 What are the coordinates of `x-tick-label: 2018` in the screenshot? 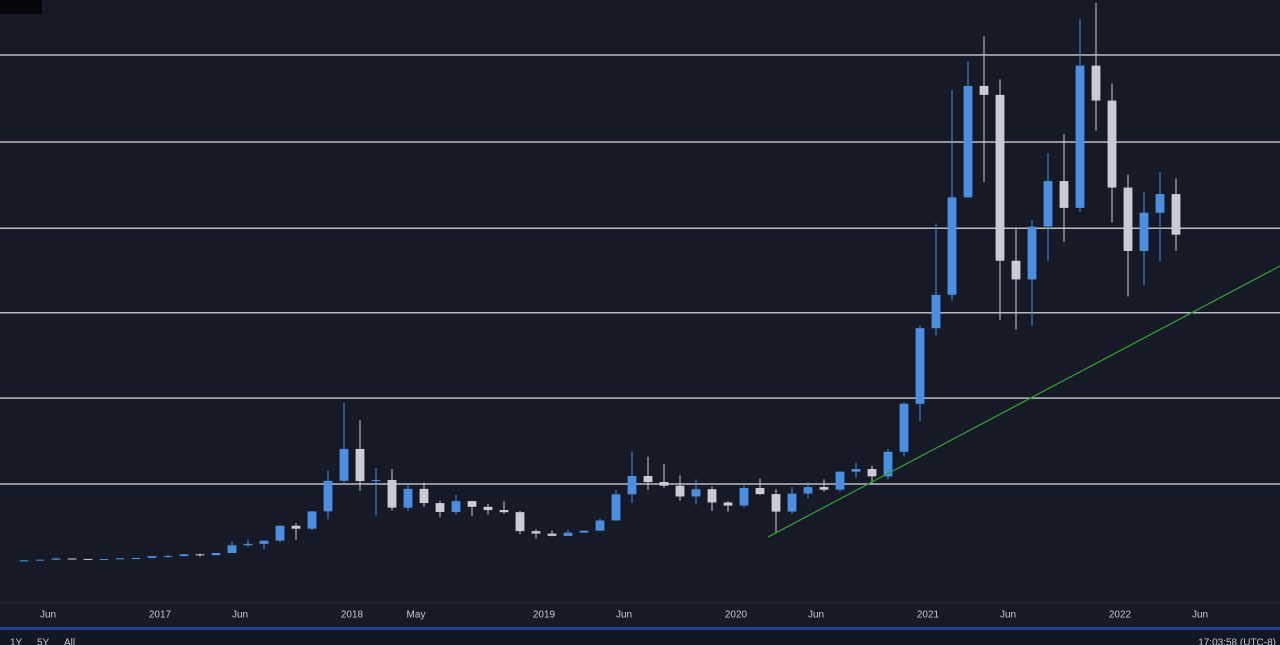 It's located at (352, 615).